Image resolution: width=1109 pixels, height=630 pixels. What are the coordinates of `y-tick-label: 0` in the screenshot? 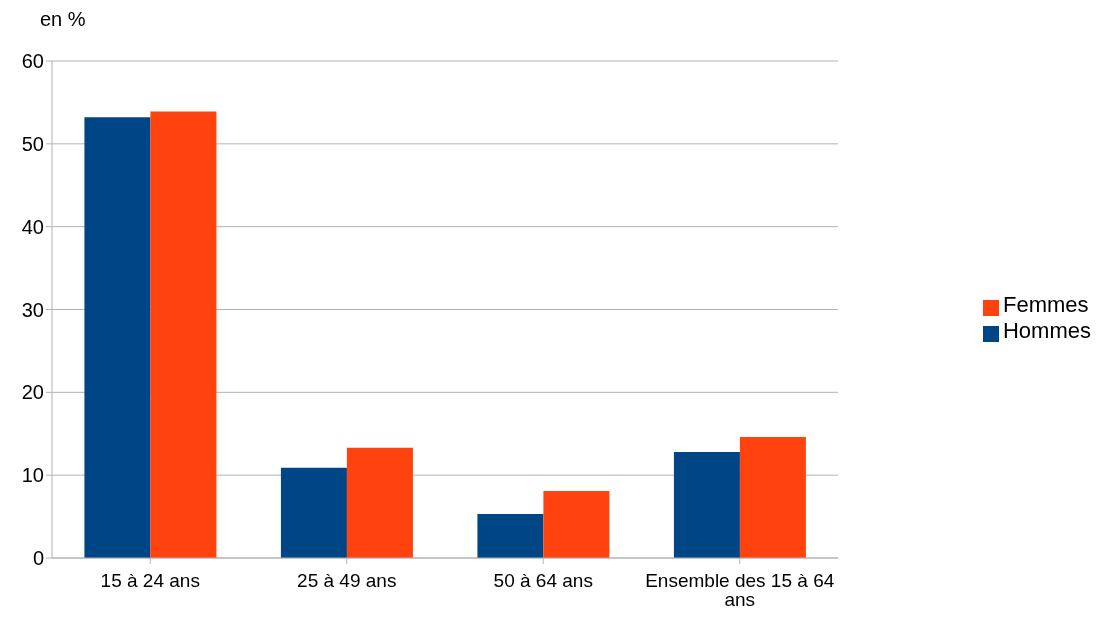 It's located at (38, 558).